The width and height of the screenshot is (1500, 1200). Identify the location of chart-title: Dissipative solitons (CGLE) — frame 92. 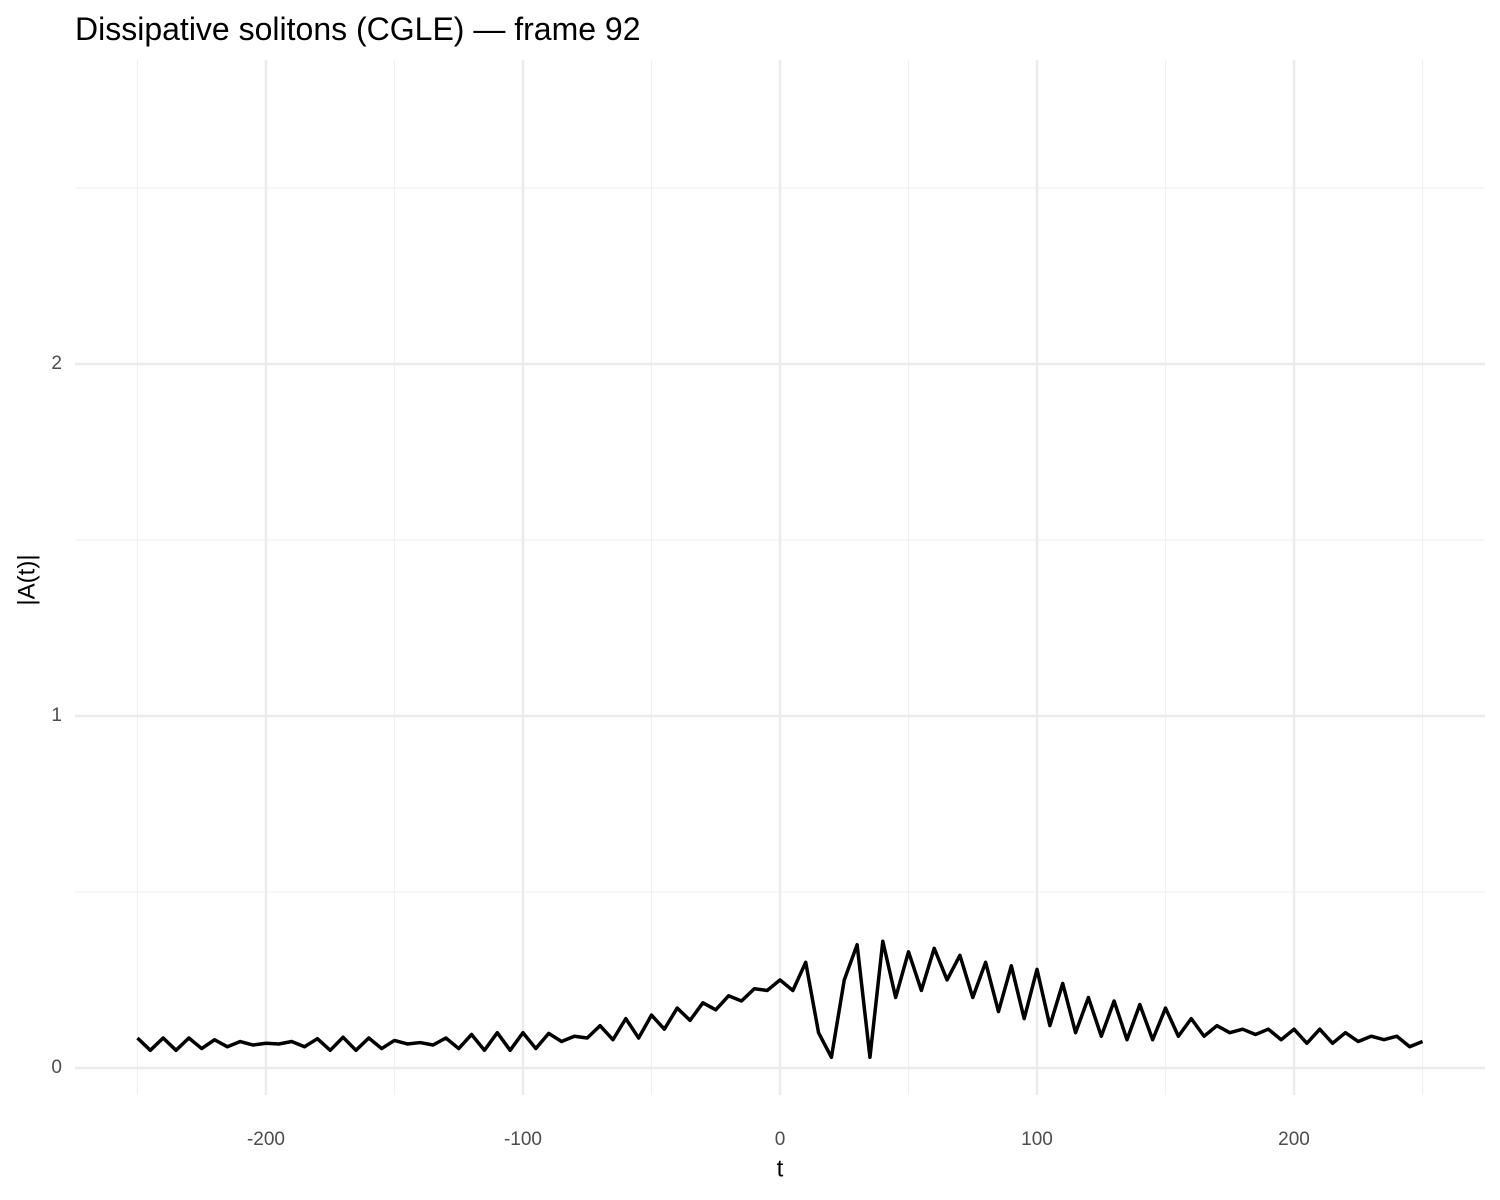
(358, 29).